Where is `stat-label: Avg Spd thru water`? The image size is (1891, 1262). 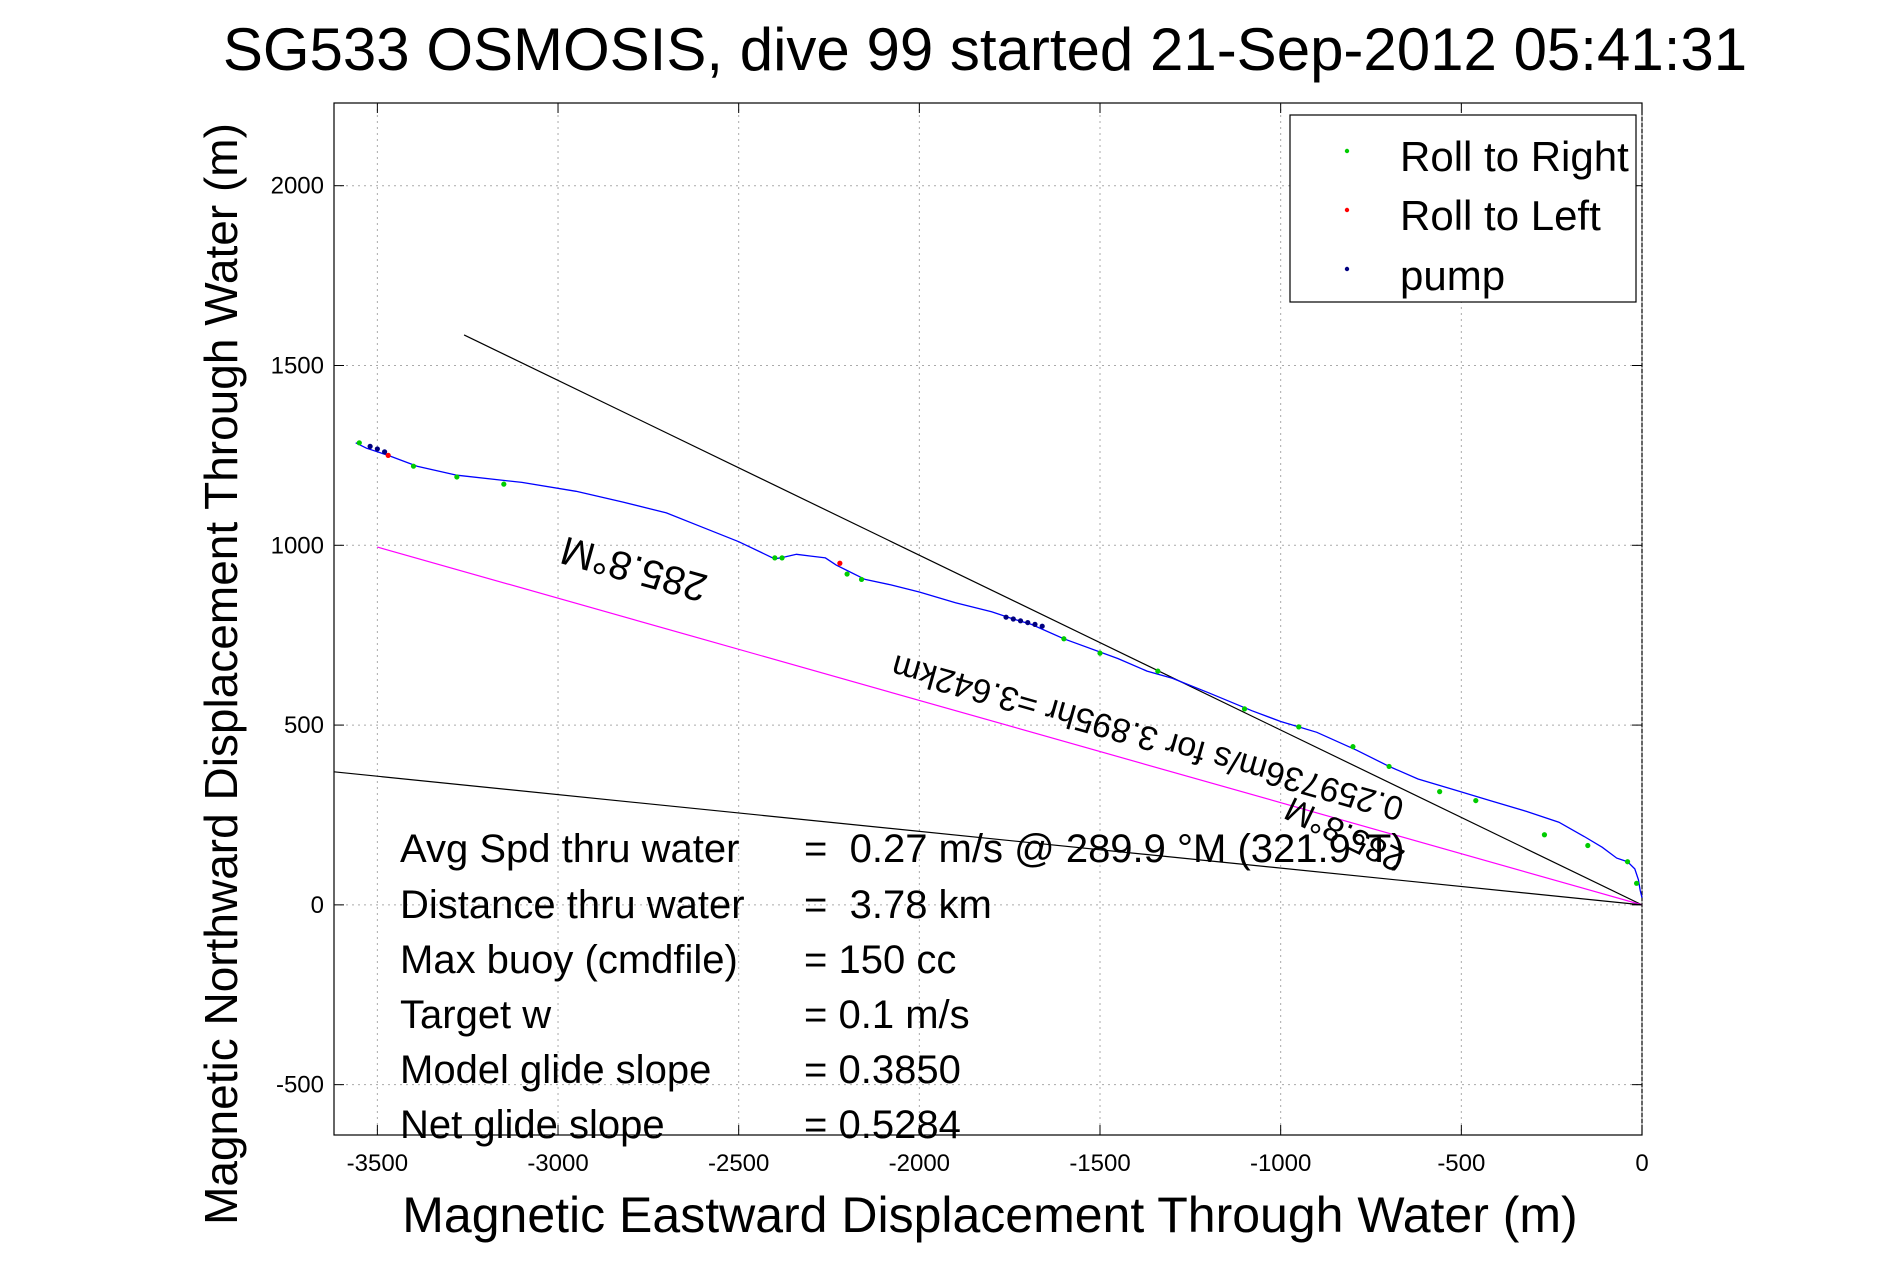 stat-label: Avg Spd thru water is located at coordinates (569, 849).